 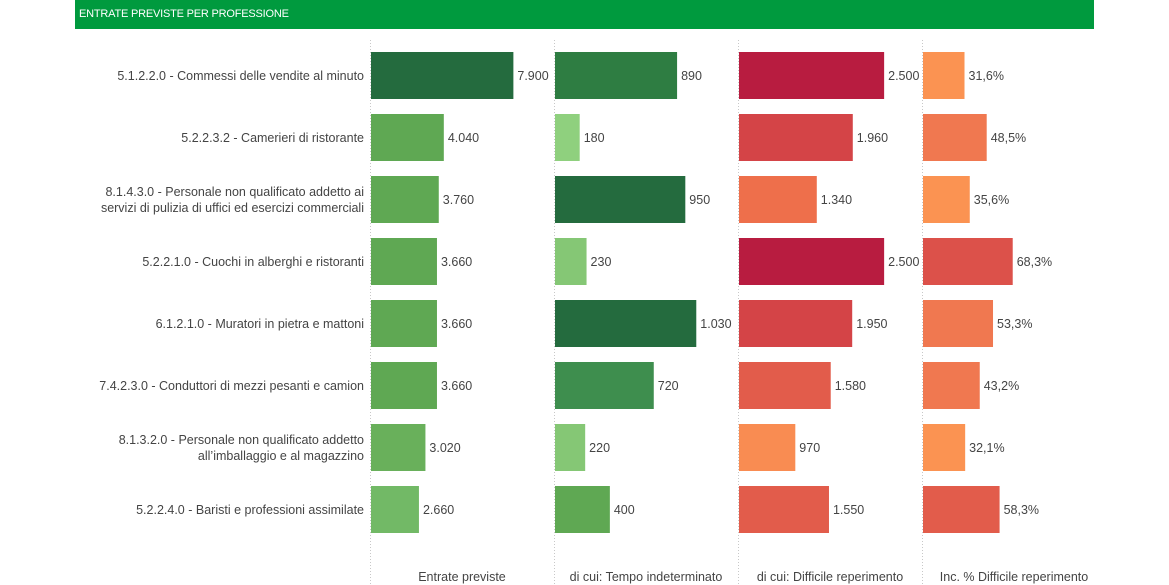 I want to click on column-title: Entrate previste, so click(x=462, y=577).